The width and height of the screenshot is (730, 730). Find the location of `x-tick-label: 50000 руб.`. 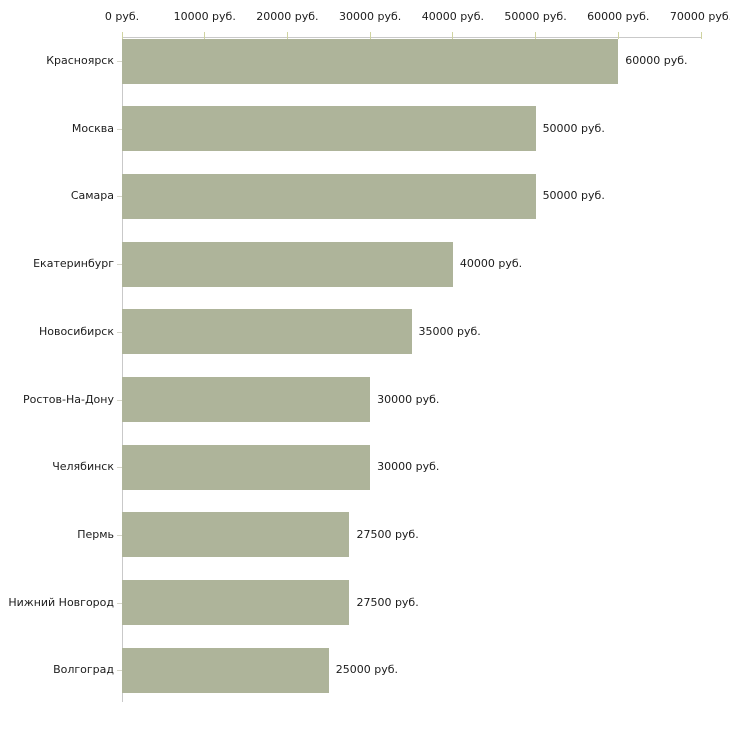

x-tick-label: 50000 руб. is located at coordinates (535, 16).